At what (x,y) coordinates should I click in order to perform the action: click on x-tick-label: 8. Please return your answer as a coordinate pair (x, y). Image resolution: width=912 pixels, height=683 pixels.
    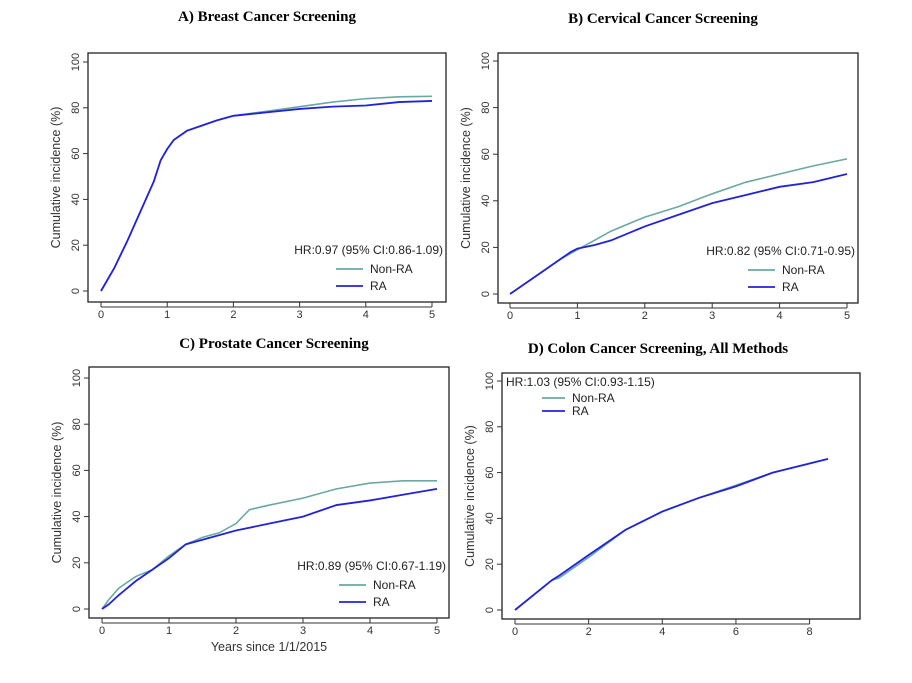
    Looking at the image, I should click on (810, 632).